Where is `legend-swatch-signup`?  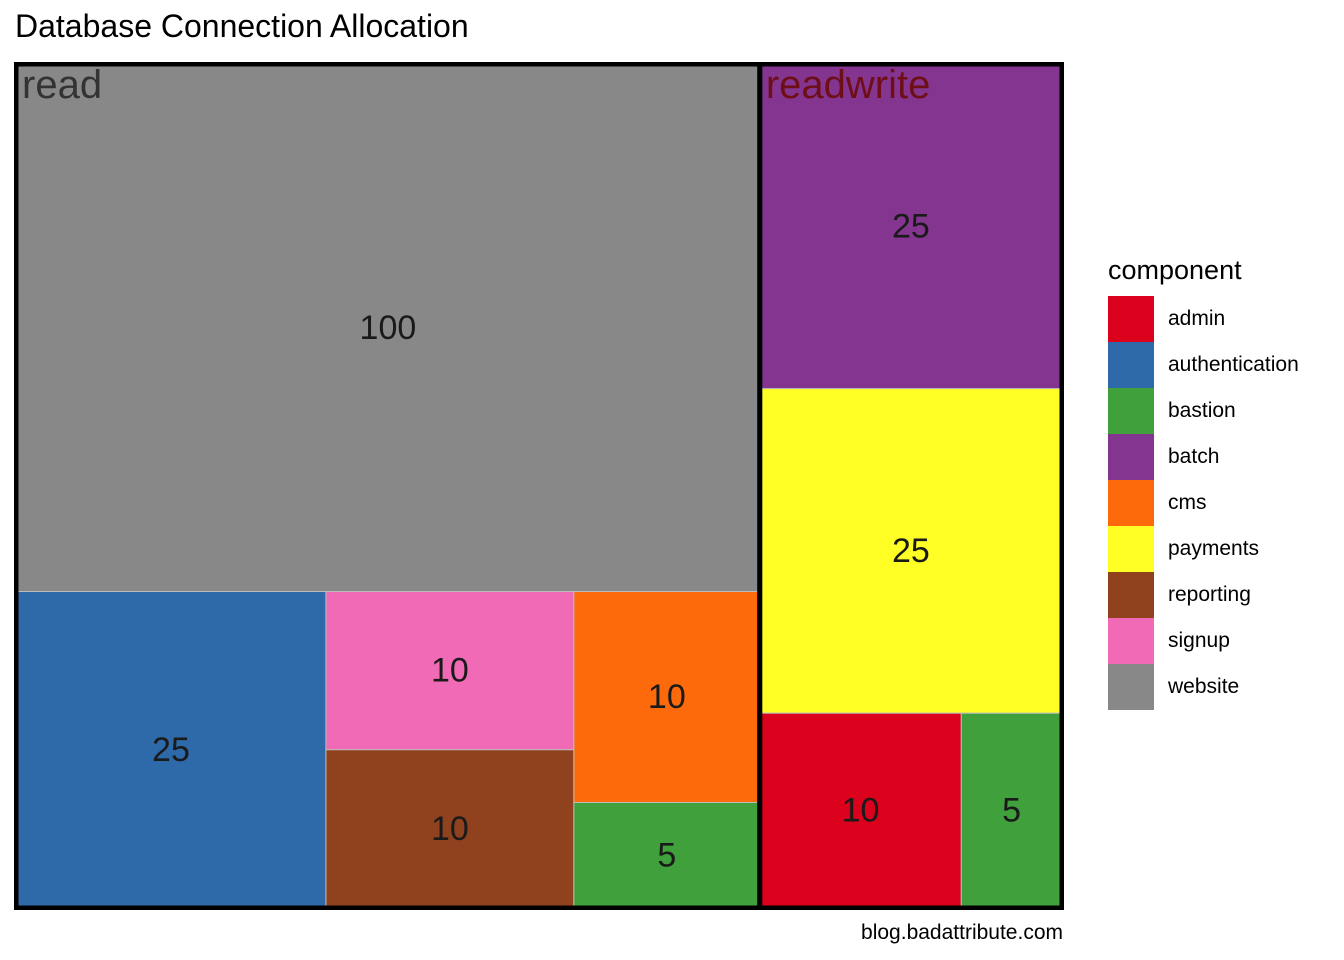 legend-swatch-signup is located at coordinates (1131, 641).